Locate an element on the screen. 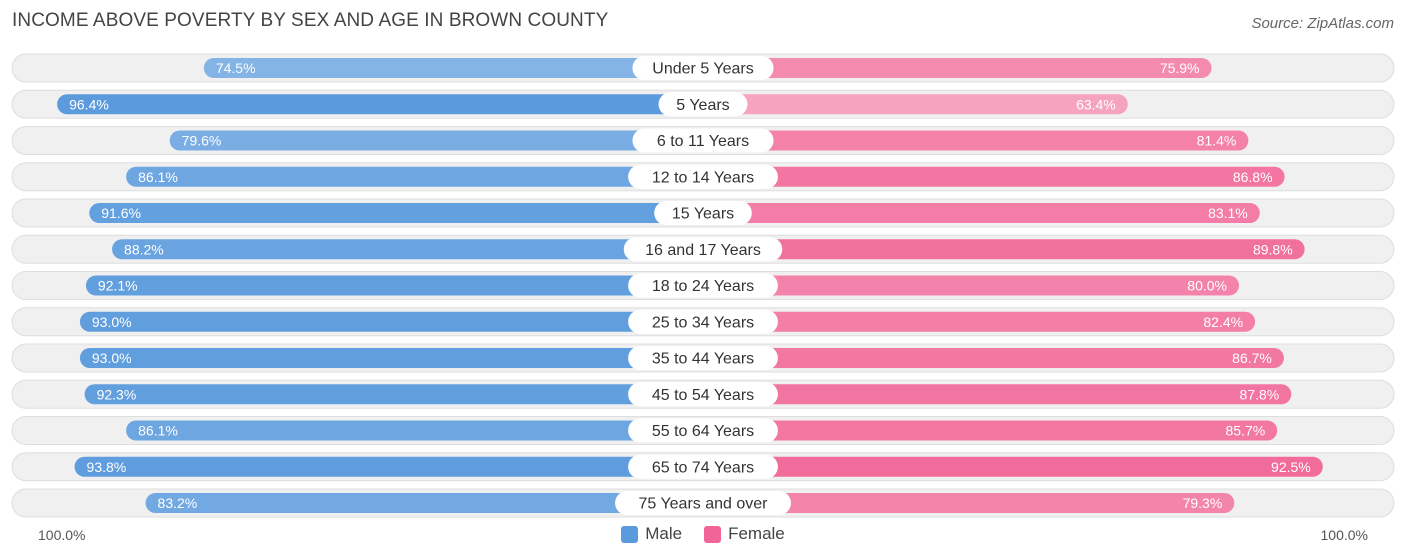 This screenshot has width=1406, height=559. chart-row: 79.6% 81.4% 6 to 11 Years is located at coordinates (703, 140).